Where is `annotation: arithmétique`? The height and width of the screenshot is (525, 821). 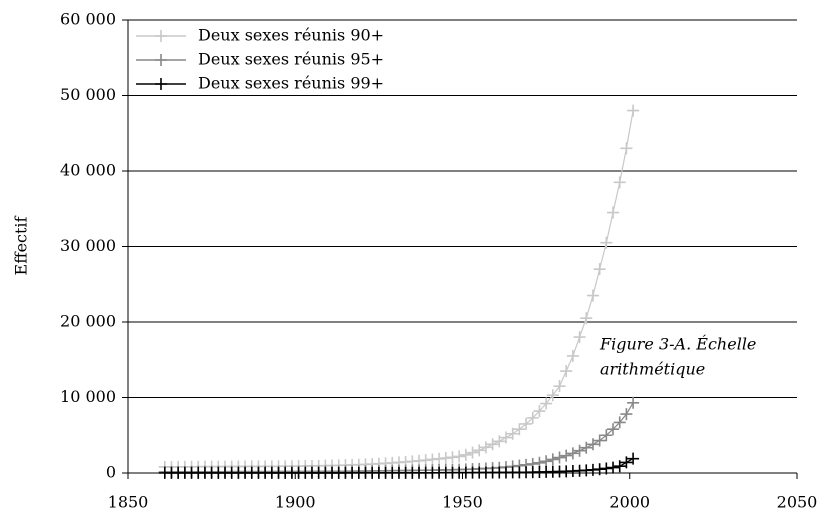 annotation: arithmétique is located at coordinates (652, 369).